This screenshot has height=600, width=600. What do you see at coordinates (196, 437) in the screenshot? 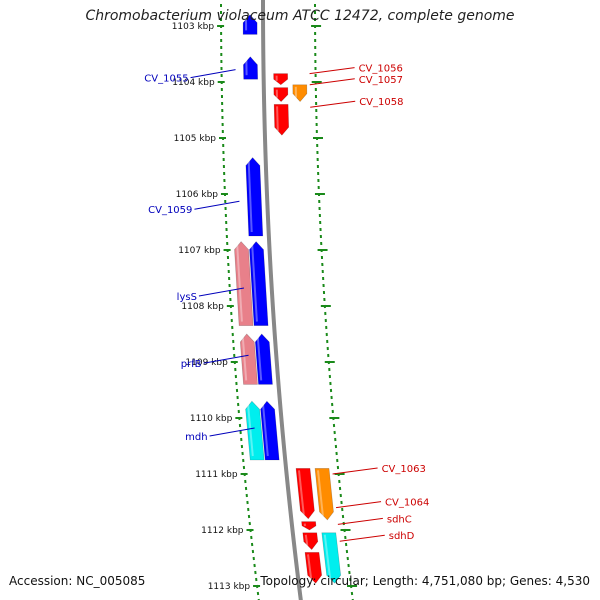
I see `gene-label: mdh` at bounding box center [196, 437].